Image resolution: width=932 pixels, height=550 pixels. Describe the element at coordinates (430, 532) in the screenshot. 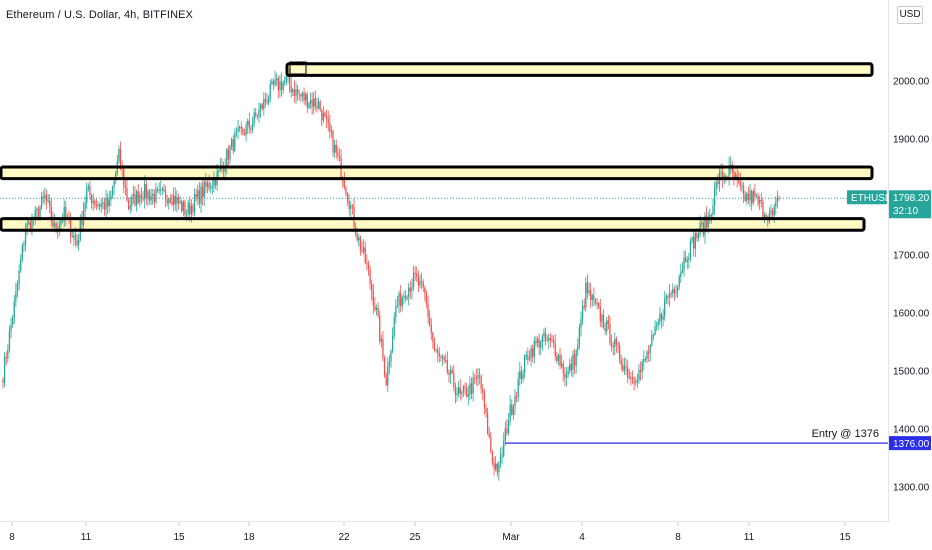

I see `time-axis: 8 11 15 18 22 25 Mar 4 8 11 15` at that location.